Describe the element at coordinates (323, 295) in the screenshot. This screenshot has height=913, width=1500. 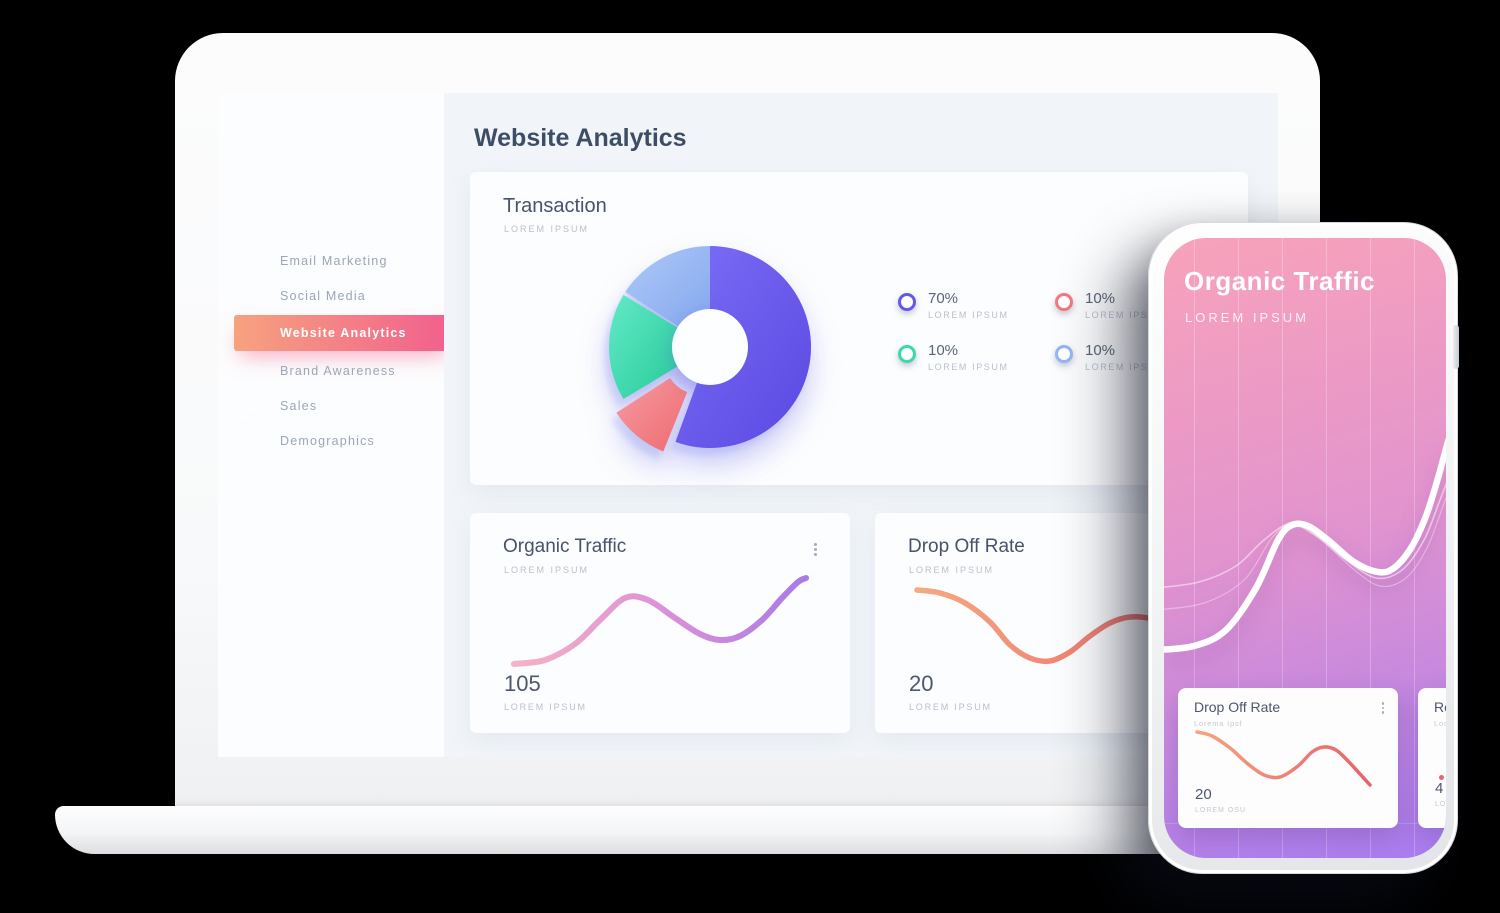
I see `sidebar-item-social-media: Social Media` at that location.